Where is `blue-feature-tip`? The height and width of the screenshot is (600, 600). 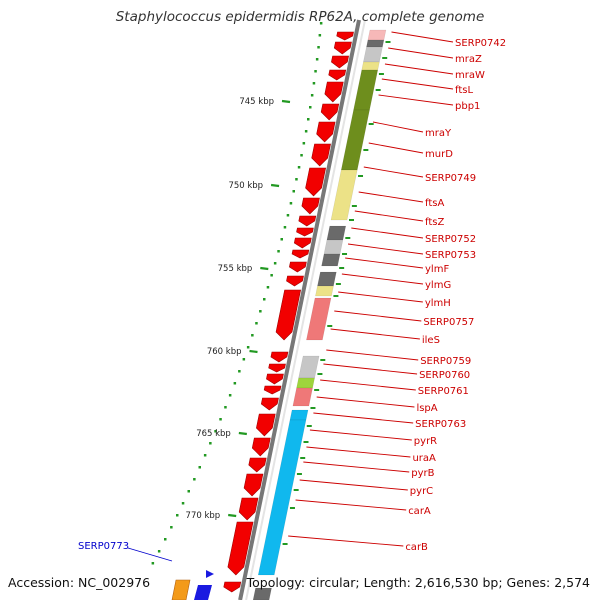
blue-feature-tip is located at coordinates (210, 574).